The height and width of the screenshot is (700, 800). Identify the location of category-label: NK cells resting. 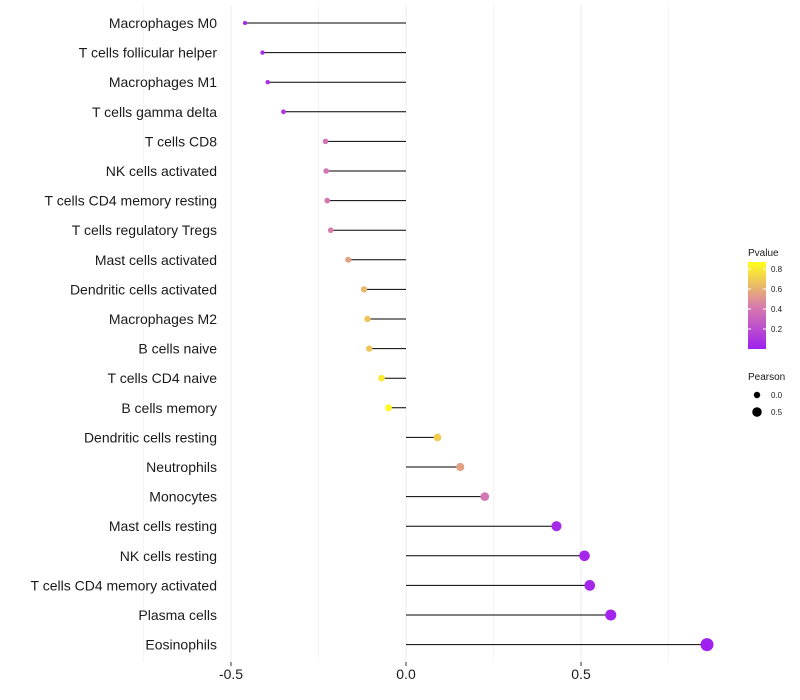
(168, 556).